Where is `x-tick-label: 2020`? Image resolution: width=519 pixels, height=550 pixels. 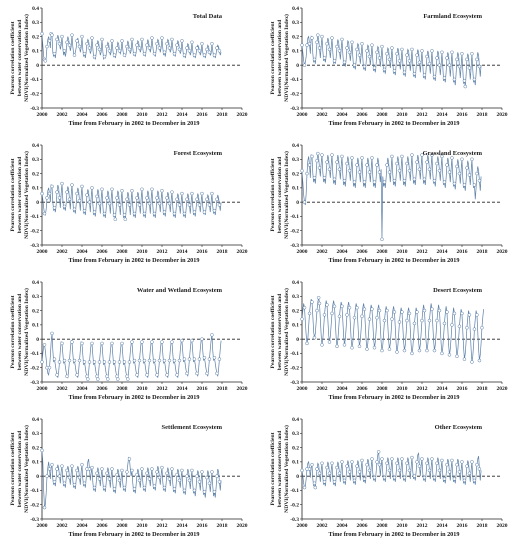
x-tick-label: 2020 is located at coordinates (242, 526).